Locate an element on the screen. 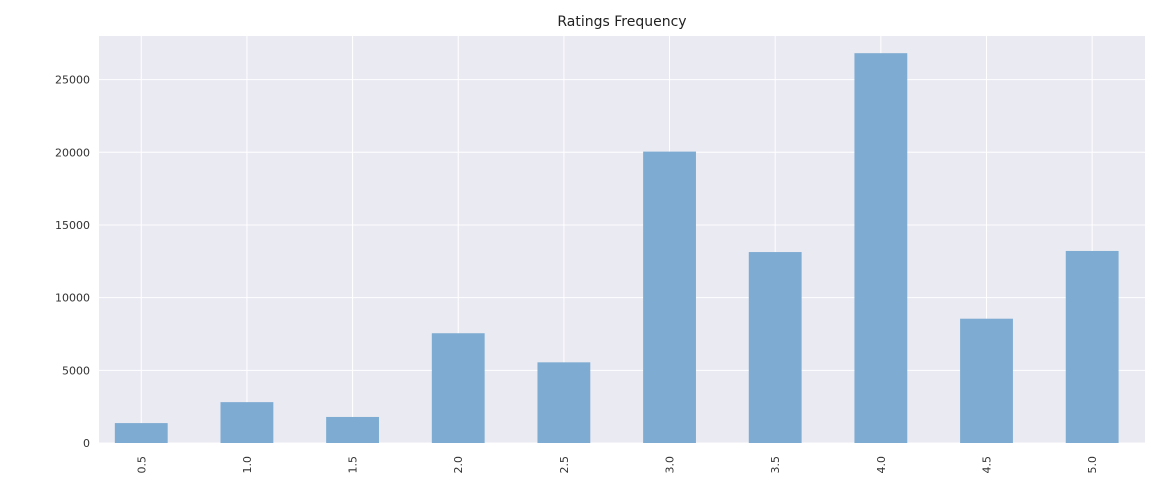 The image size is (1161, 483). x-tick-label: 1.5 is located at coordinates (353, 465).